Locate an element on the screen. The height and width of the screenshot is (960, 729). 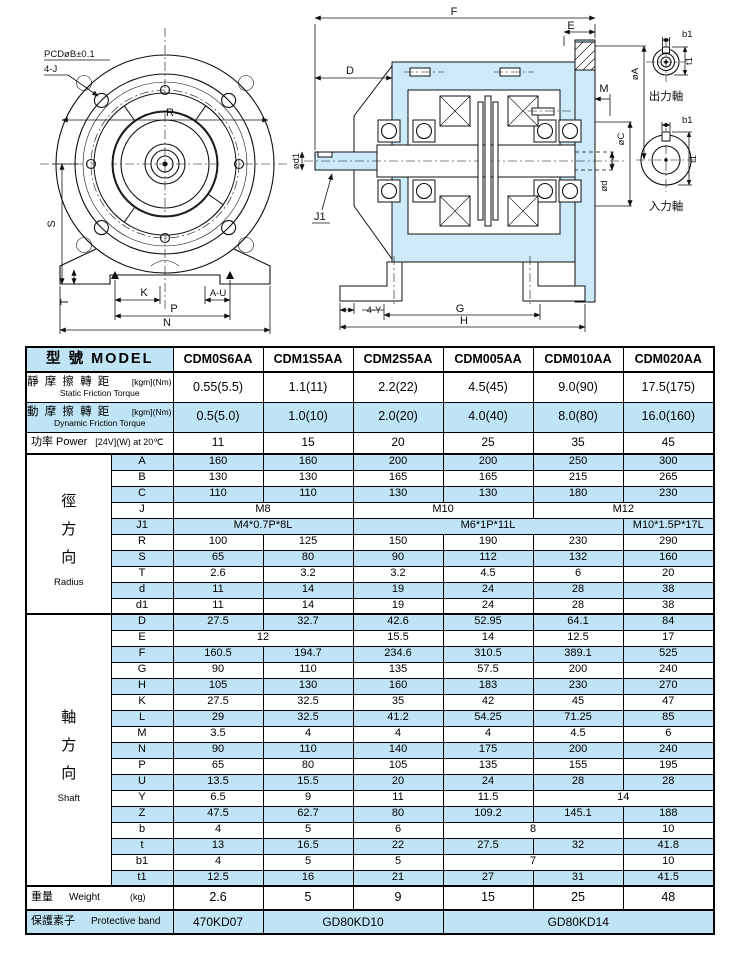
dim-label-F: F is located at coordinates (454, 12).